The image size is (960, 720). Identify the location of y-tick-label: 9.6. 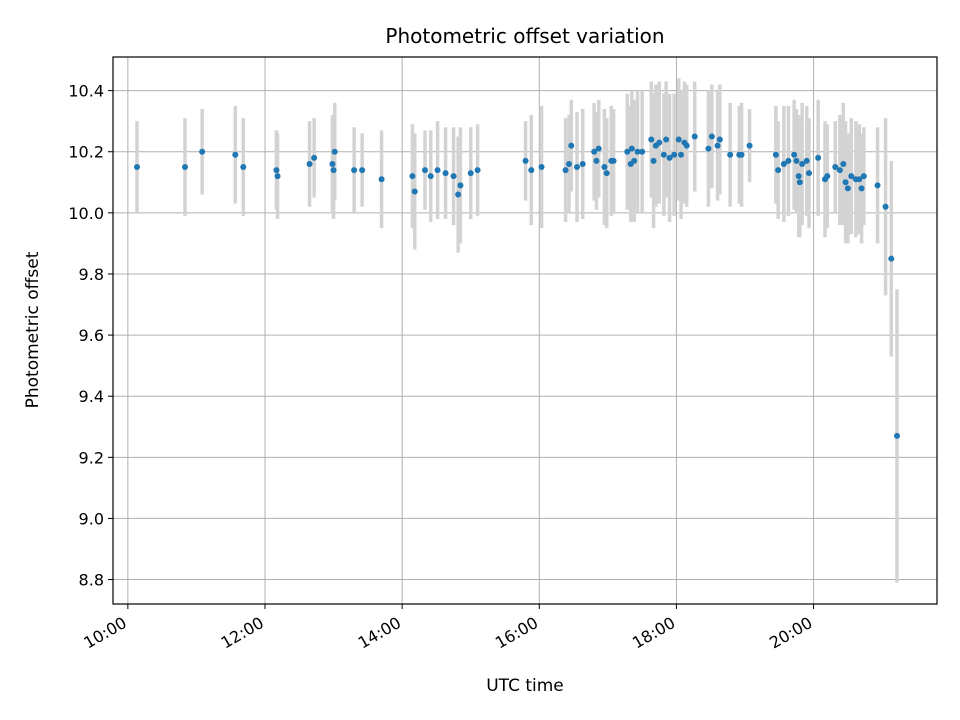
(91, 335).